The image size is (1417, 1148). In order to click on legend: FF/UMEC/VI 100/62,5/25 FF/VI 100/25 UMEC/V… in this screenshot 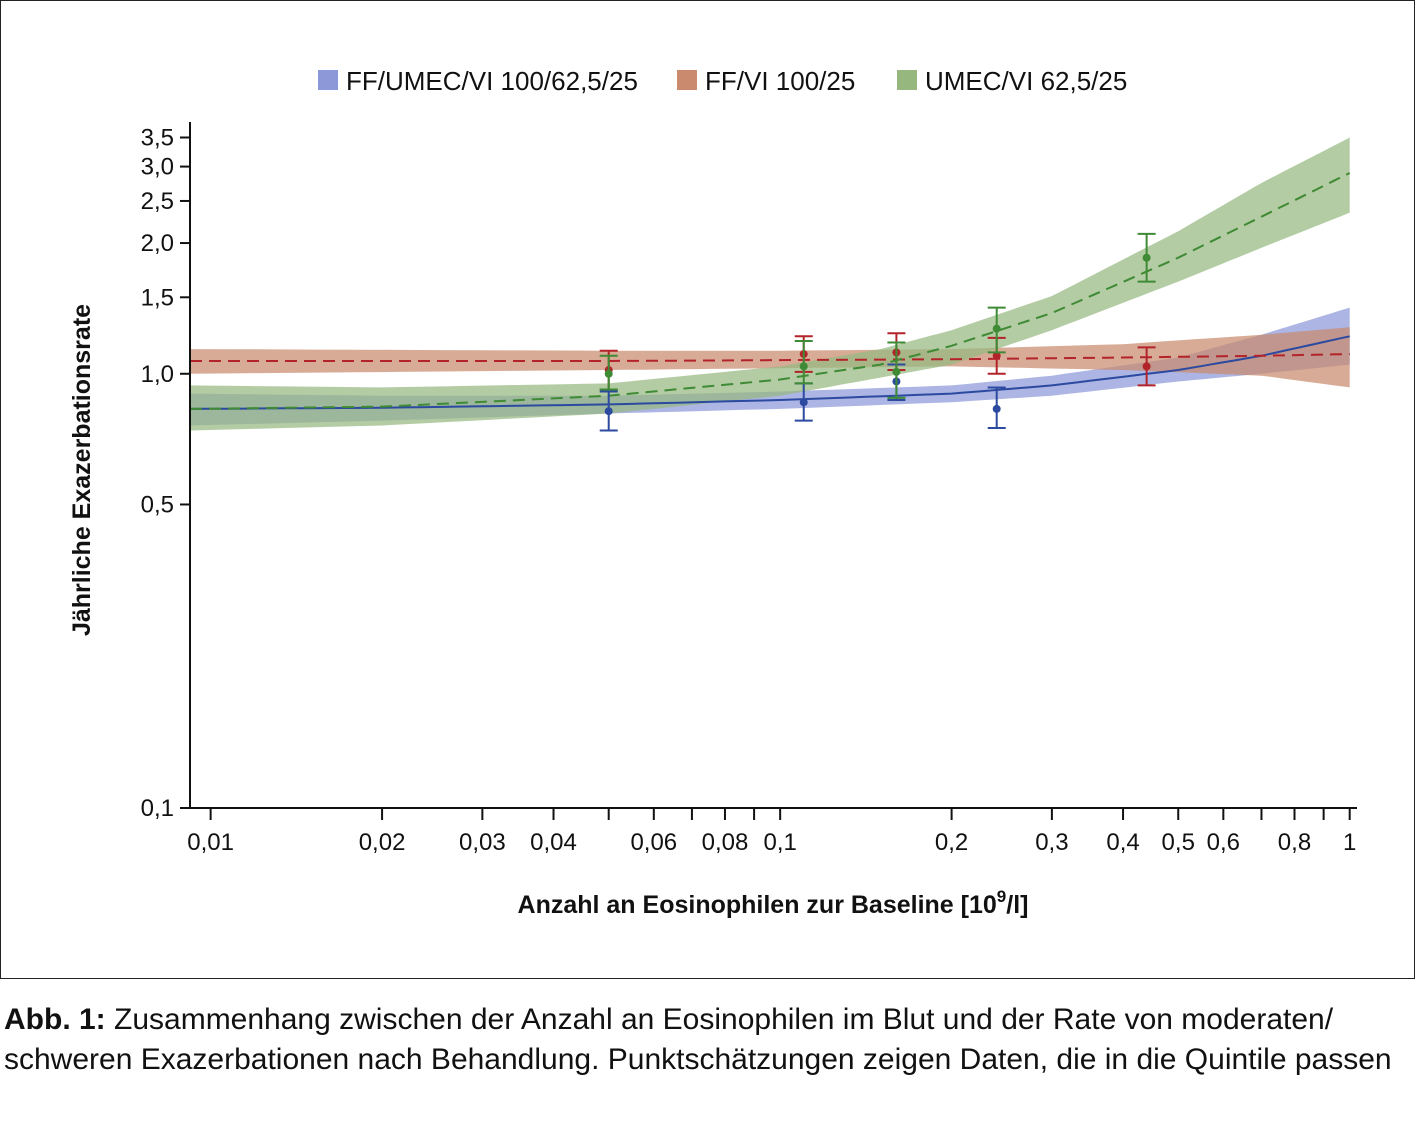, I will do `click(722, 81)`.